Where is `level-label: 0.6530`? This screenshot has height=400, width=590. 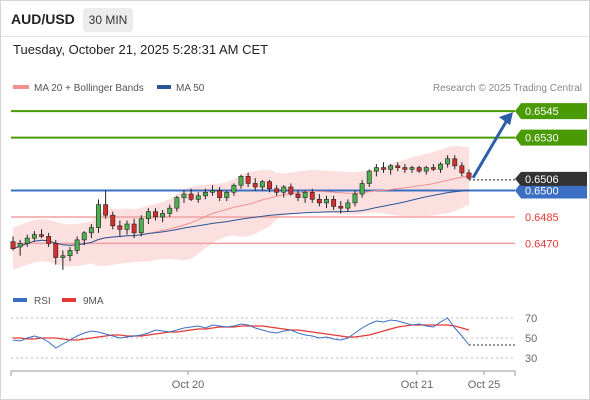 level-label: 0.6530 is located at coordinates (542, 139).